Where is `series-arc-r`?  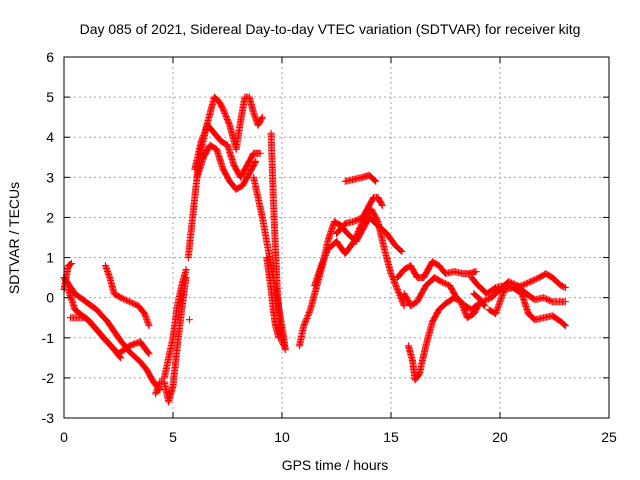 series-arc-r is located at coordinates (360, 178).